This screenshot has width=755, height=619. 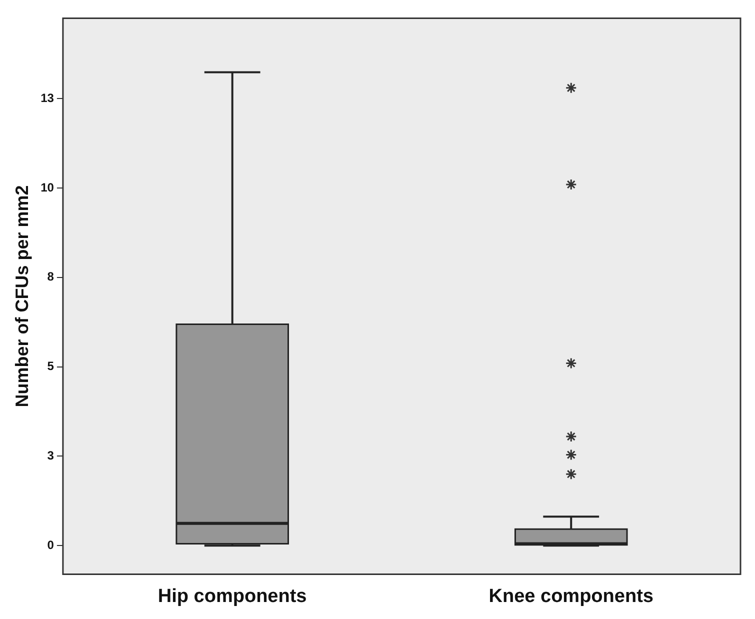 What do you see at coordinates (571, 596) in the screenshot?
I see `x-tick-label: Knee components` at bounding box center [571, 596].